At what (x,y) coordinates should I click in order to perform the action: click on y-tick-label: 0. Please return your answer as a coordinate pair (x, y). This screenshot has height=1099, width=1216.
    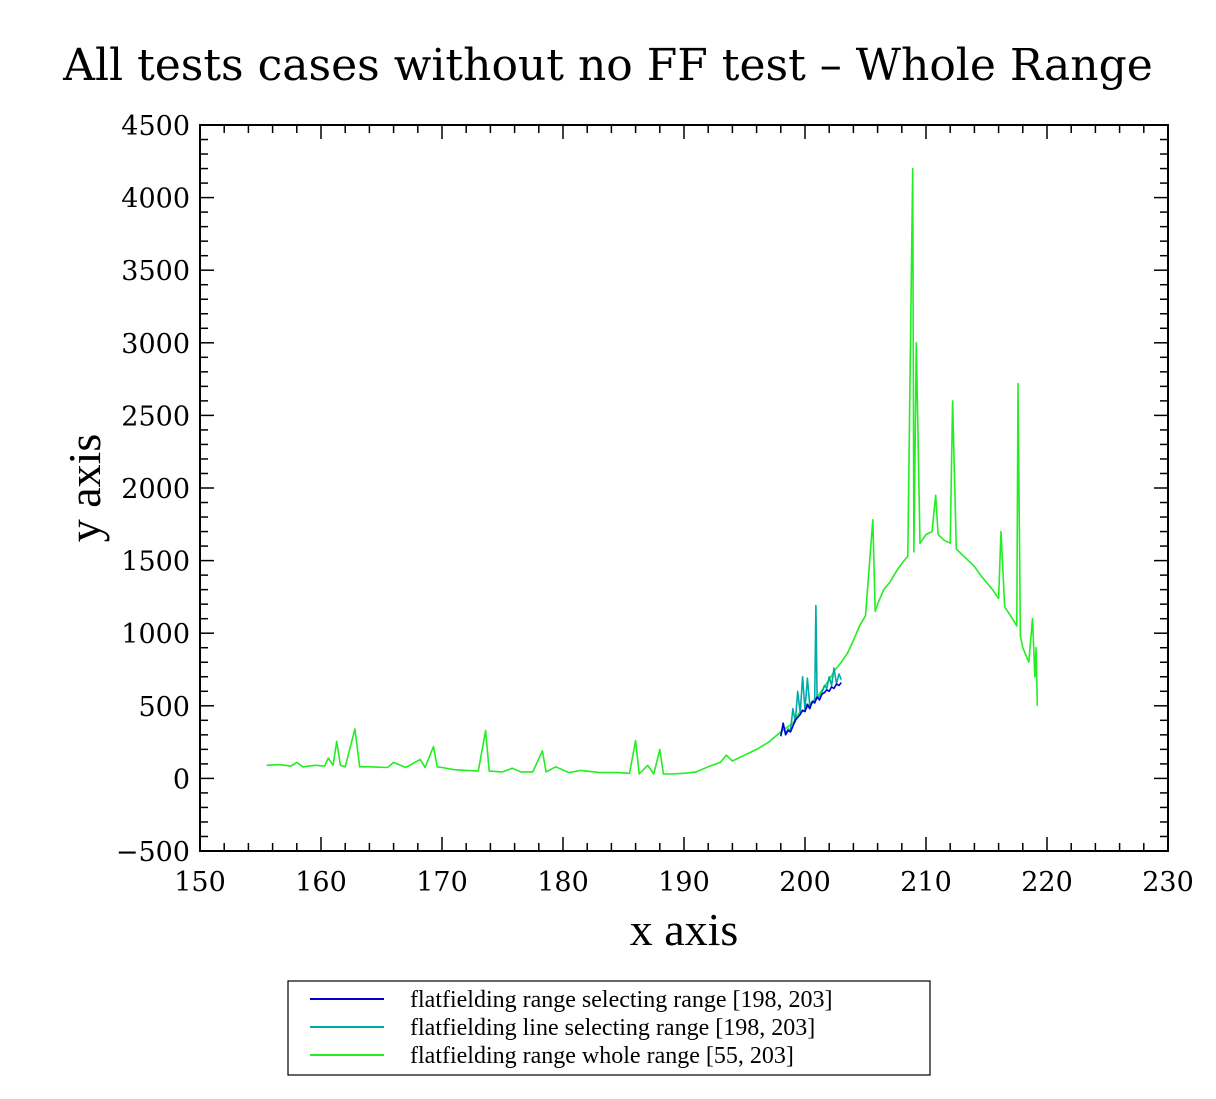
    Looking at the image, I should click on (181, 779).